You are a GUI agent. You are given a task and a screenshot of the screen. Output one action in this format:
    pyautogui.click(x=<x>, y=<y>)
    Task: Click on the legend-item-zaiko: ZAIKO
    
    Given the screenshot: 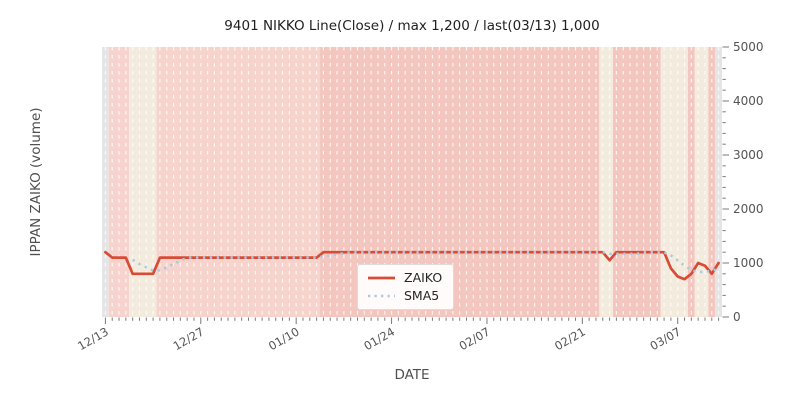 What is the action you would take?
    pyautogui.click(x=405, y=277)
    